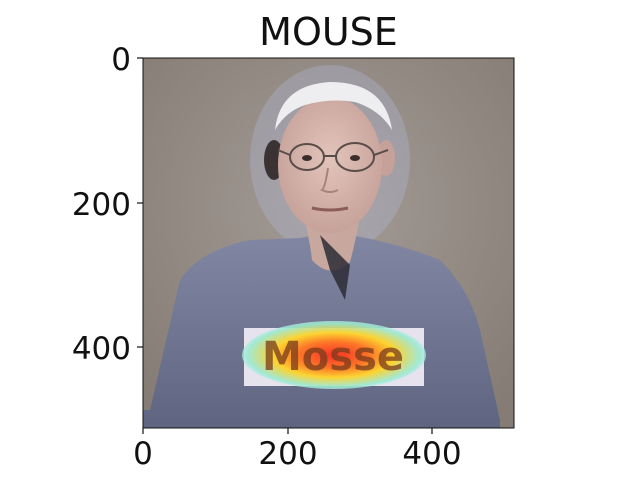 Image resolution: width=640 pixels, height=480 pixels. I want to click on right-eye, so click(355, 158).